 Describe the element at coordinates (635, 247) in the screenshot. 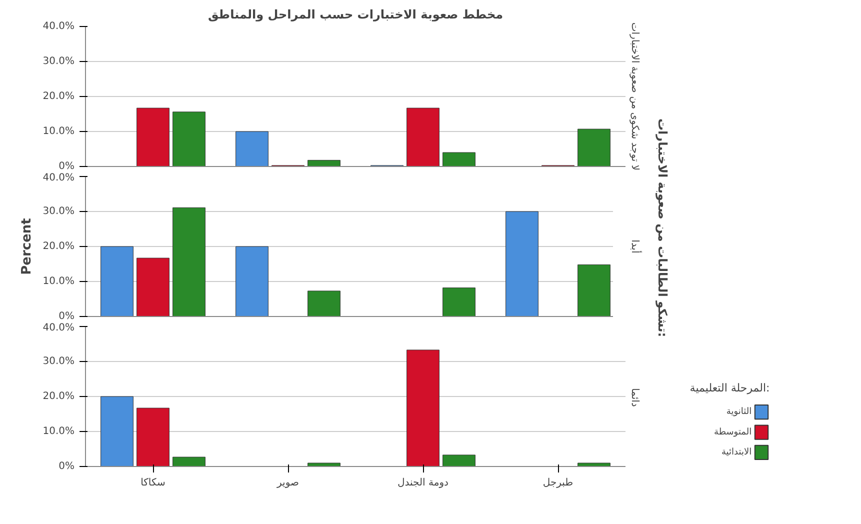

I see `y2-axis-title: أبدا` at that location.